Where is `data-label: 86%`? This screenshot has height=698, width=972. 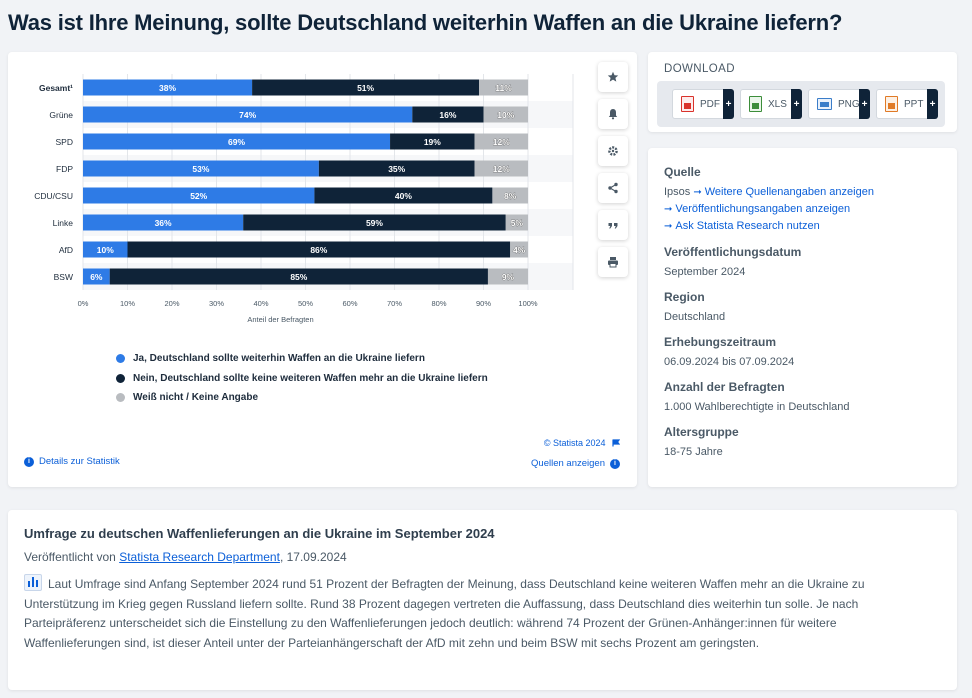 data-label: 86% is located at coordinates (318, 250).